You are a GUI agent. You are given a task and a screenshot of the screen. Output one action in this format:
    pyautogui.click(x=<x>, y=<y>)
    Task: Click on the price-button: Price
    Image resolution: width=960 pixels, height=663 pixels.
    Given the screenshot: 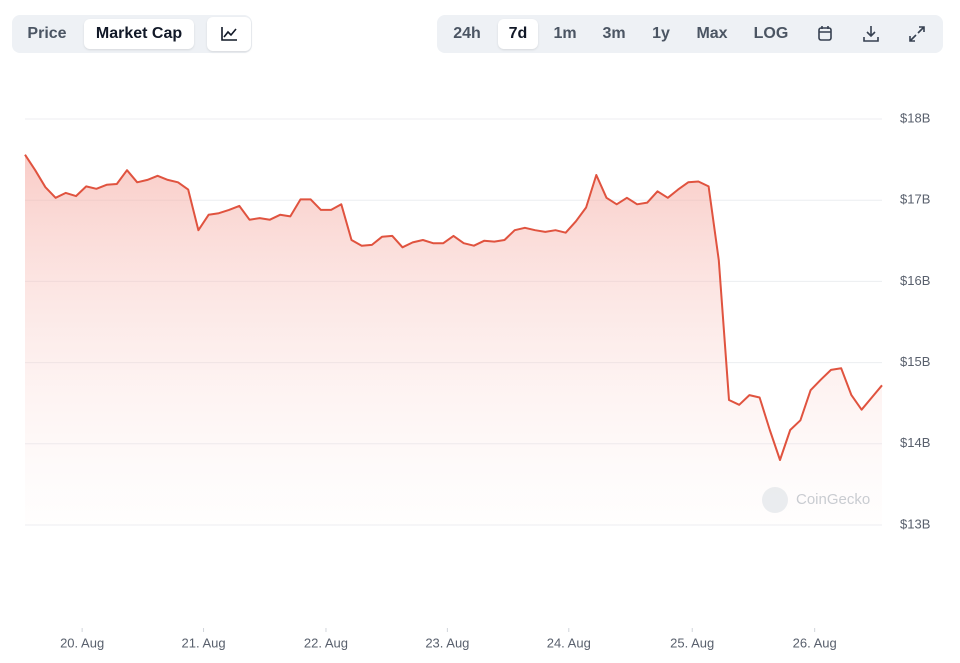 What is the action you would take?
    pyautogui.click(x=47, y=33)
    